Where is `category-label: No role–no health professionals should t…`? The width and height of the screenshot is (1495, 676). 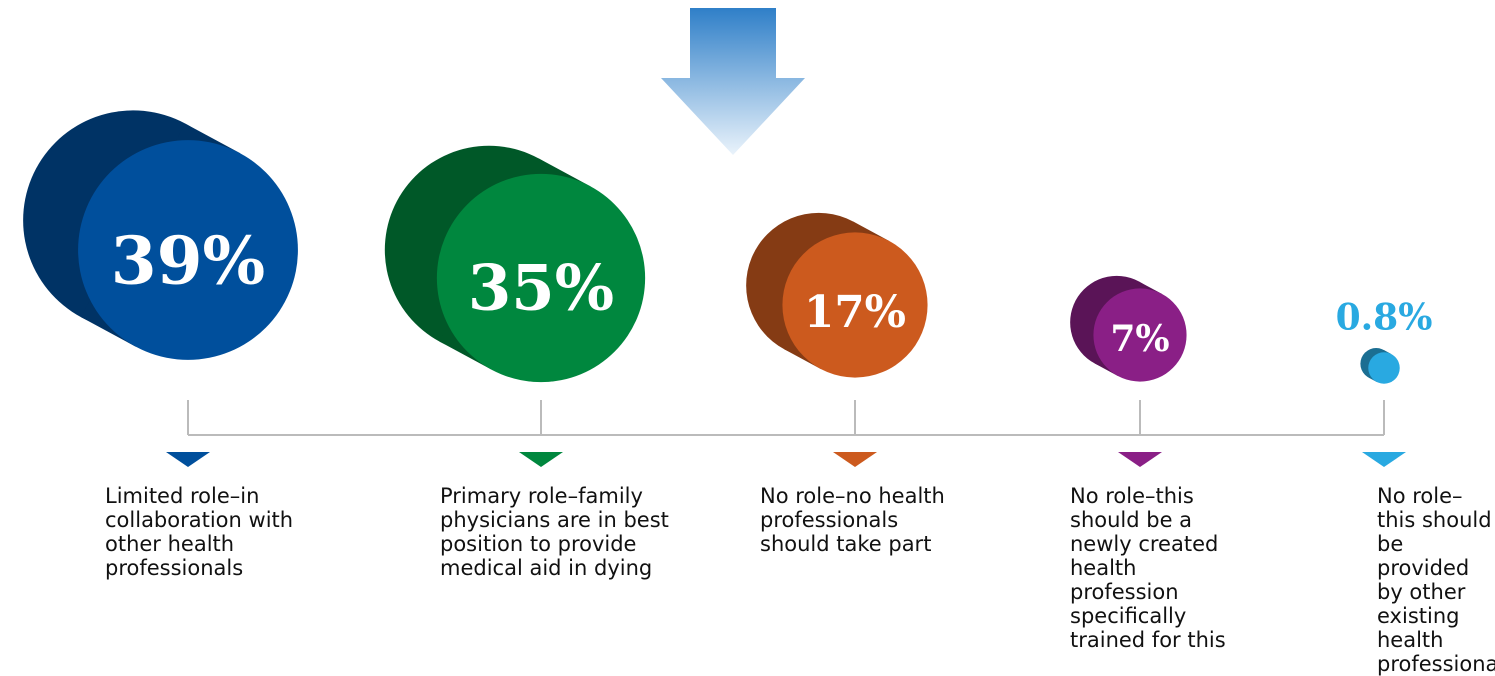
category-label: No role–no health professionals should t… is located at coordinates (852, 520).